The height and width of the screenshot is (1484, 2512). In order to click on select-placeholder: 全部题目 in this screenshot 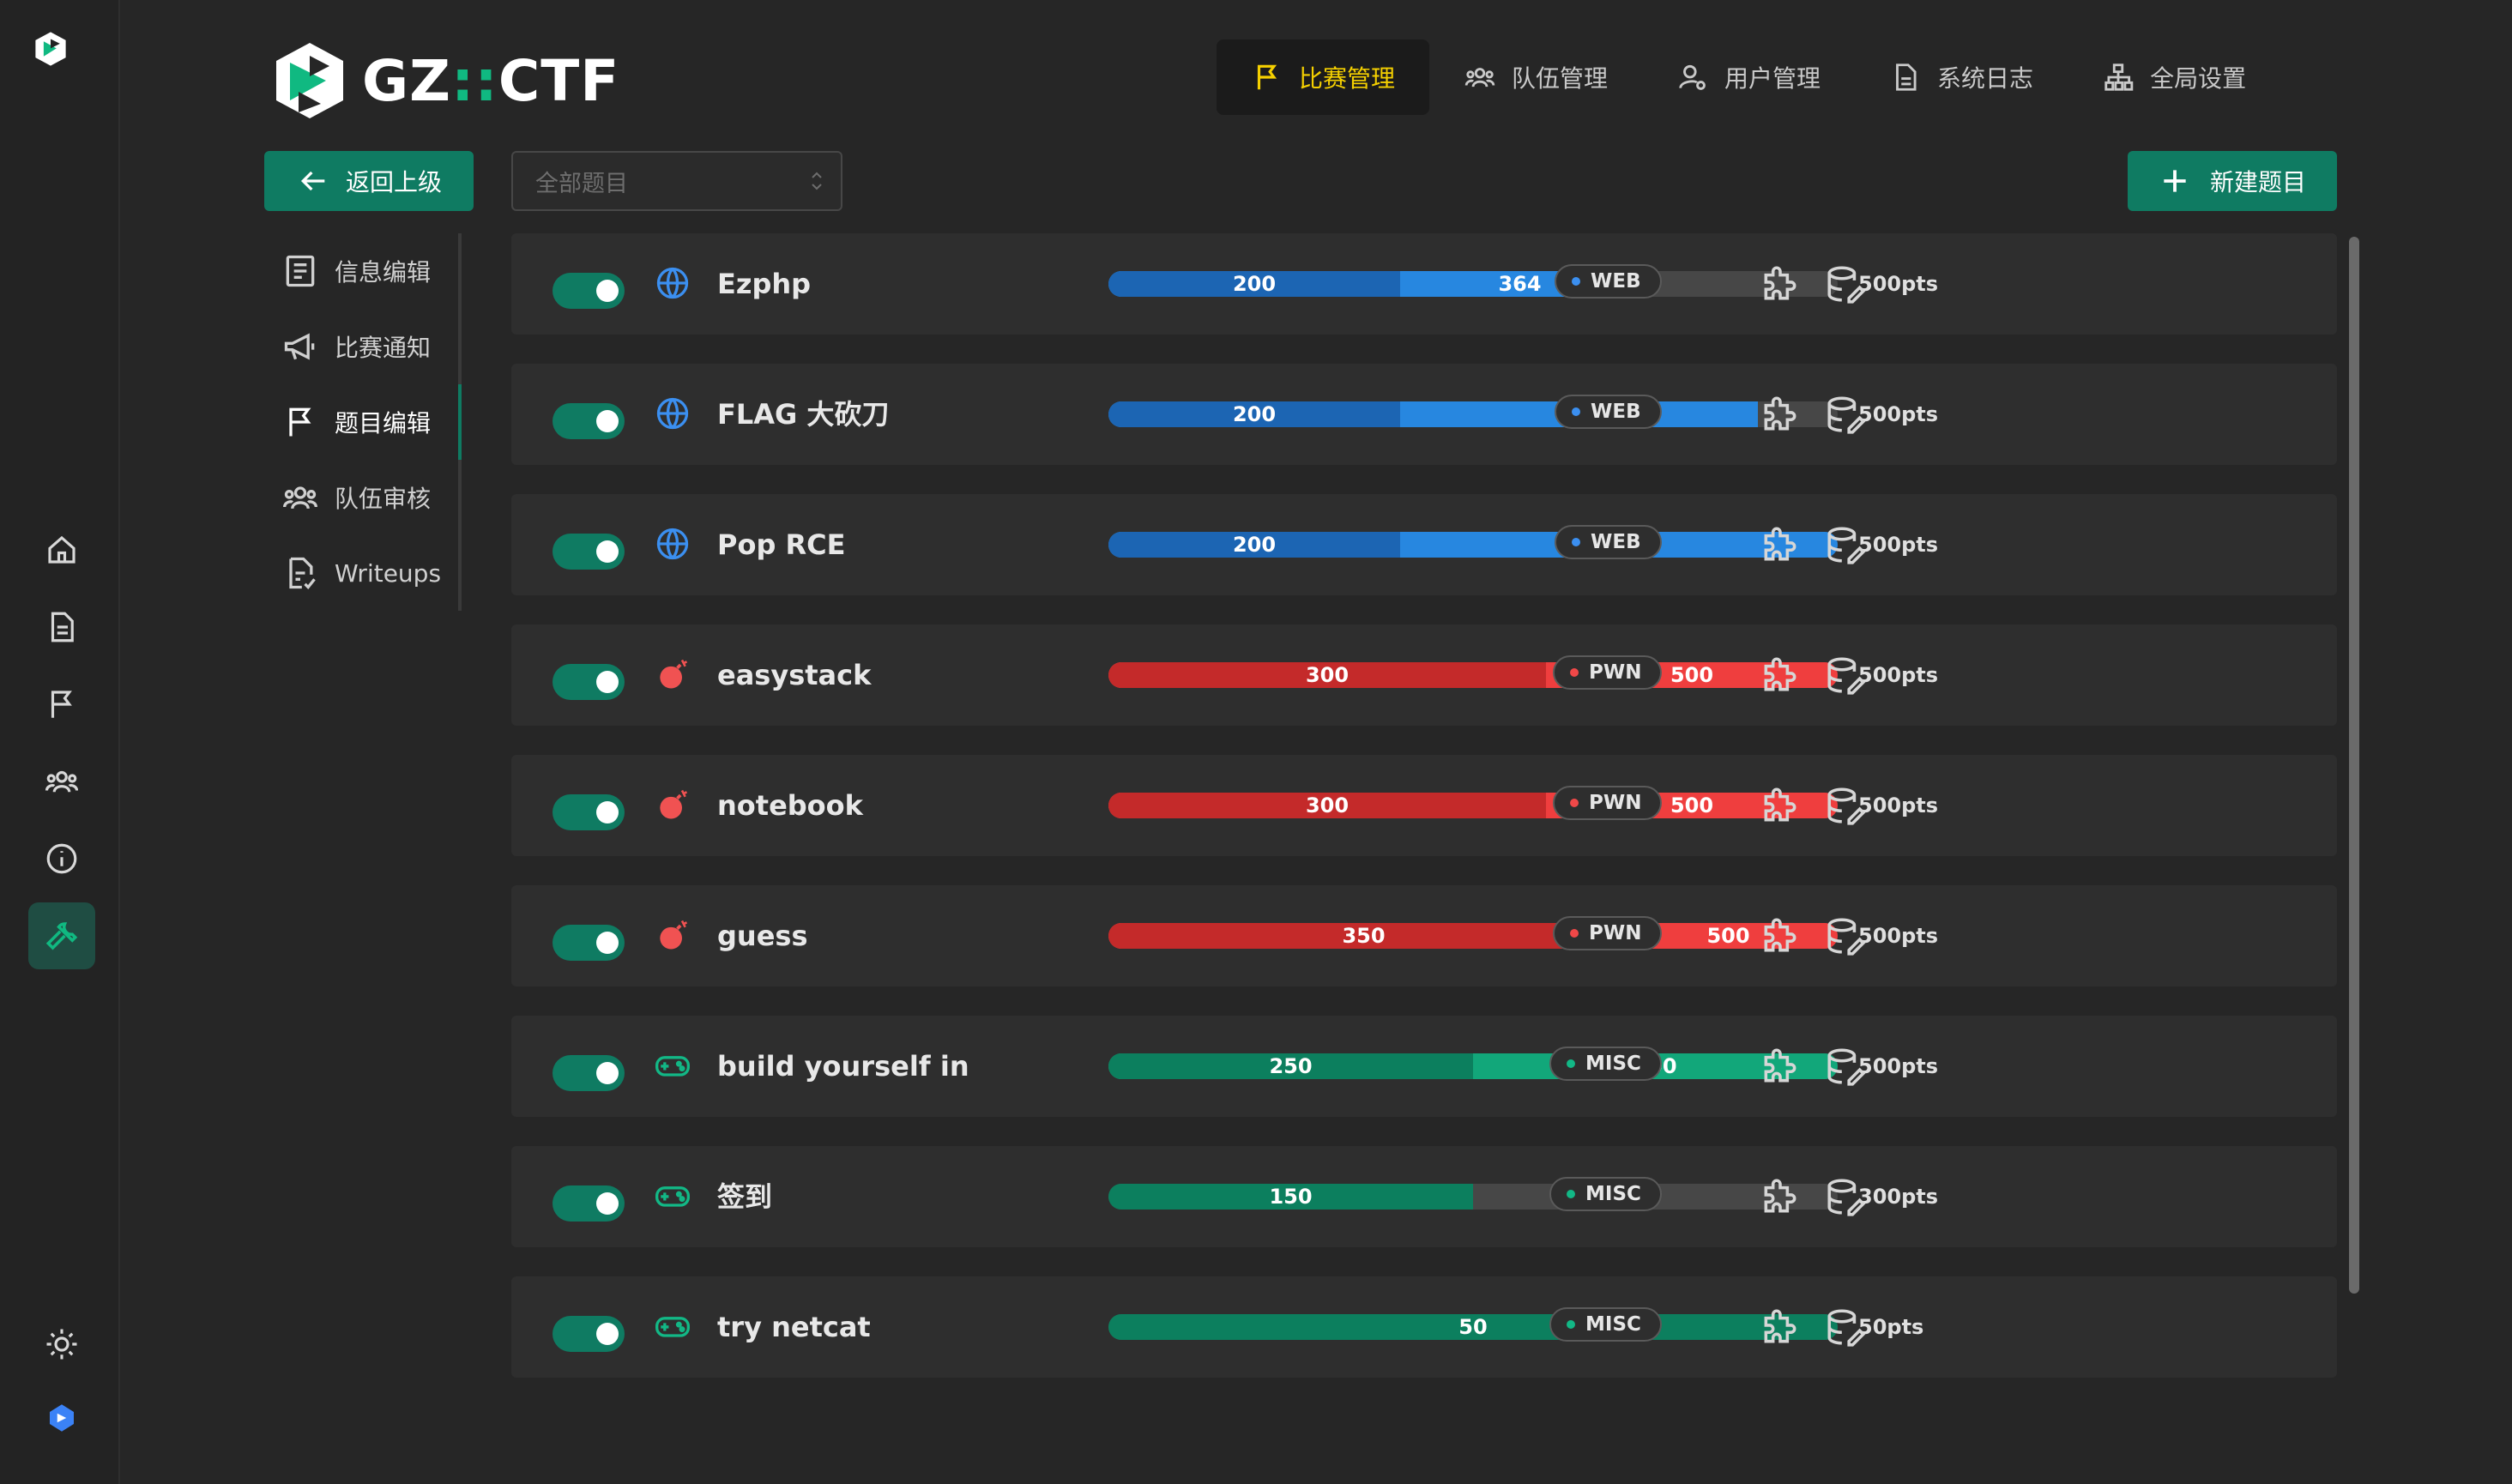, I will do `click(581, 183)`.